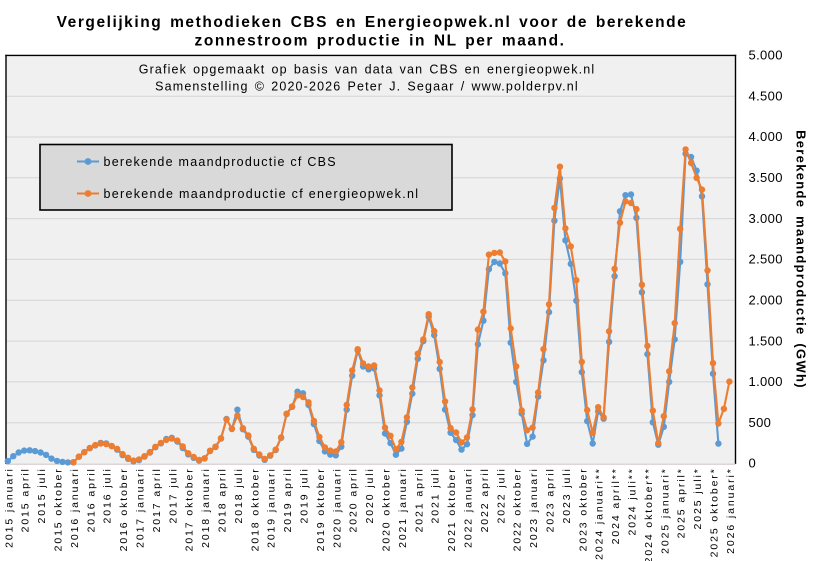 This screenshot has height=561, width=814. What do you see at coordinates (551, 499) in the screenshot?
I see `svg-text: 2023 april` at bounding box center [551, 499].